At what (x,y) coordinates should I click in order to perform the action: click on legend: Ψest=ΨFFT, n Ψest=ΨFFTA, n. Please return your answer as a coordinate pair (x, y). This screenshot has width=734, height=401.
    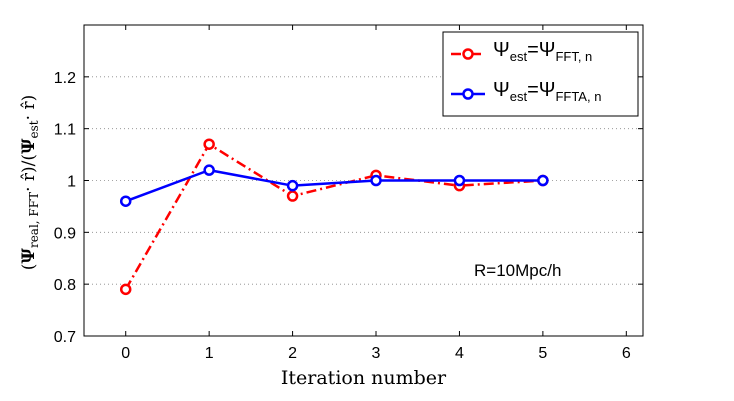
    Looking at the image, I should click on (540, 74).